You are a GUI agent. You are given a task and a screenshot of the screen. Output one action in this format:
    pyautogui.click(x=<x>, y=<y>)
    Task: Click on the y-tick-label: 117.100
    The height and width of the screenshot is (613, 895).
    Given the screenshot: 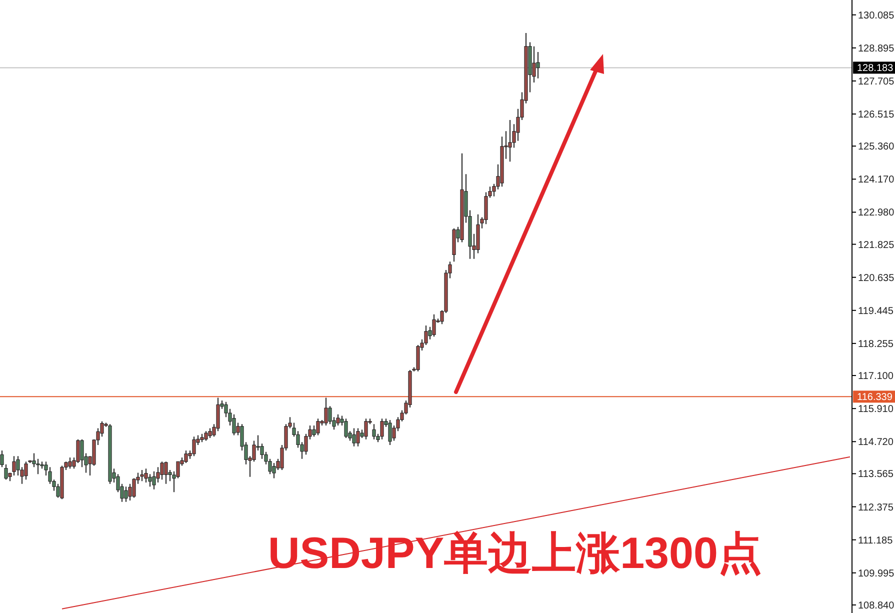 What is the action you would take?
    pyautogui.click(x=876, y=376)
    